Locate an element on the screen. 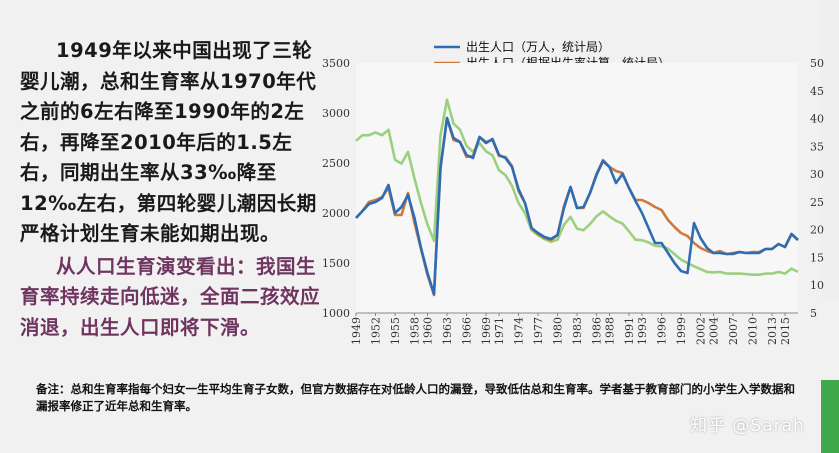  x-tick-label: 2015 is located at coordinates (785, 331).